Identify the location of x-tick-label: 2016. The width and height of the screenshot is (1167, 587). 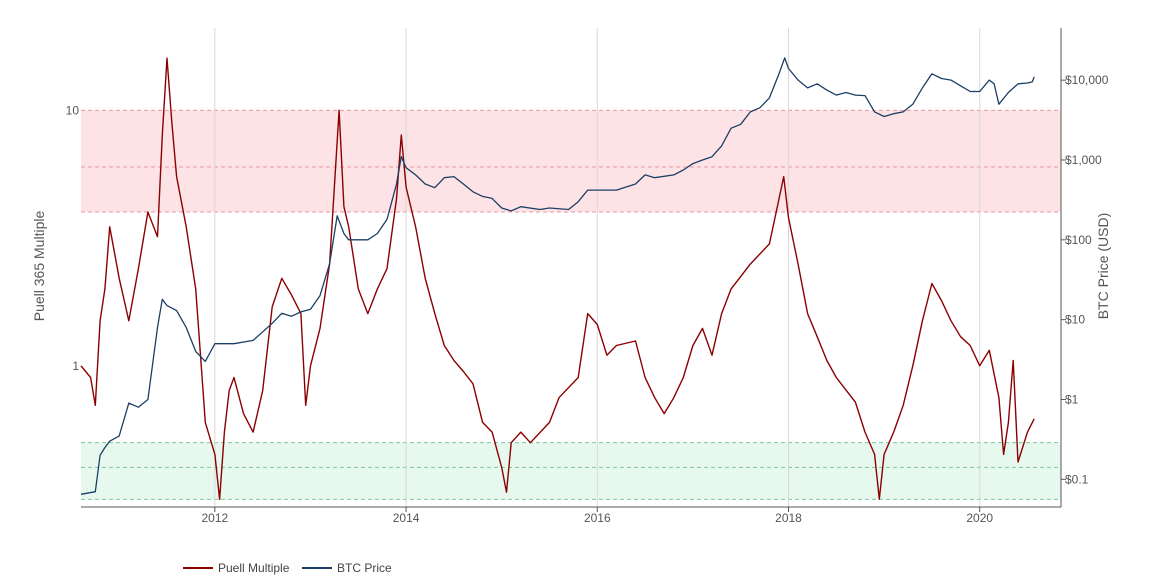
(597, 518).